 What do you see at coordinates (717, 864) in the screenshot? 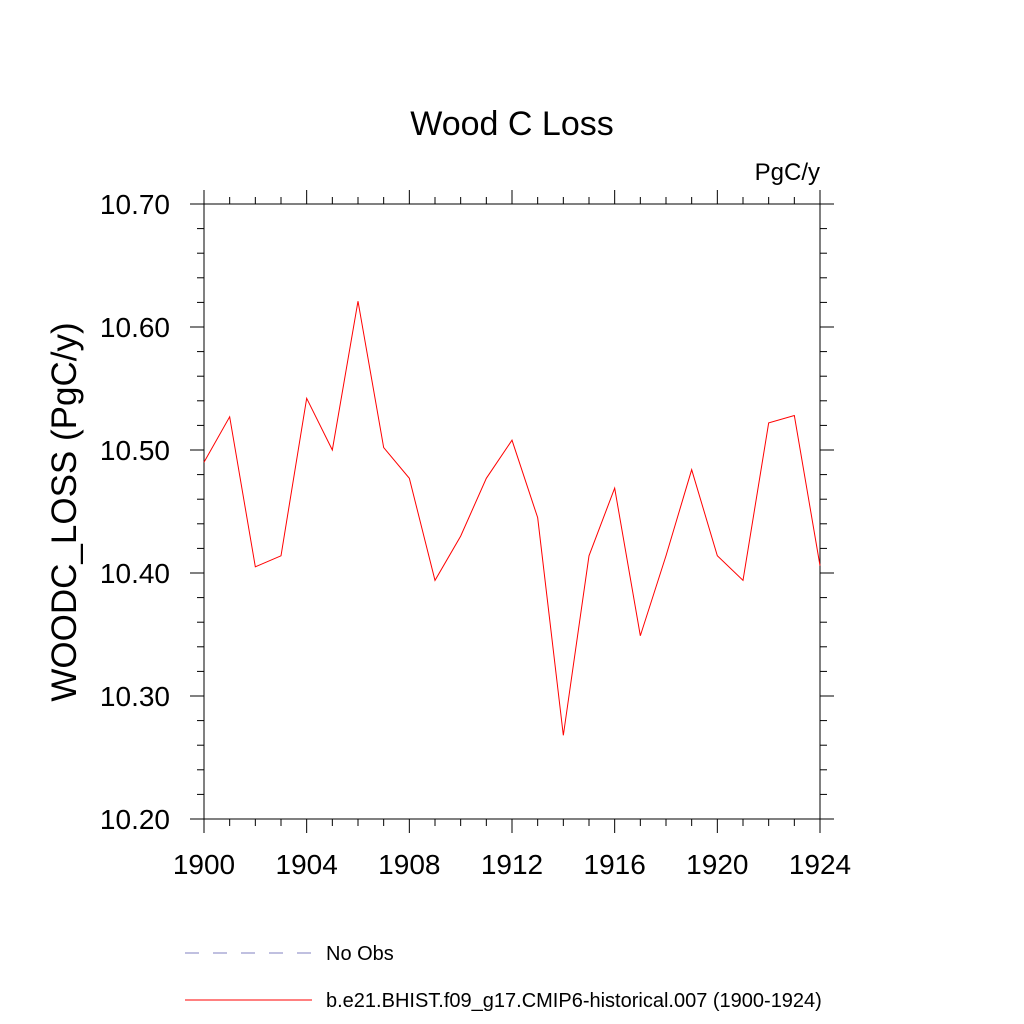
I see `x-tick-label: 1920` at bounding box center [717, 864].